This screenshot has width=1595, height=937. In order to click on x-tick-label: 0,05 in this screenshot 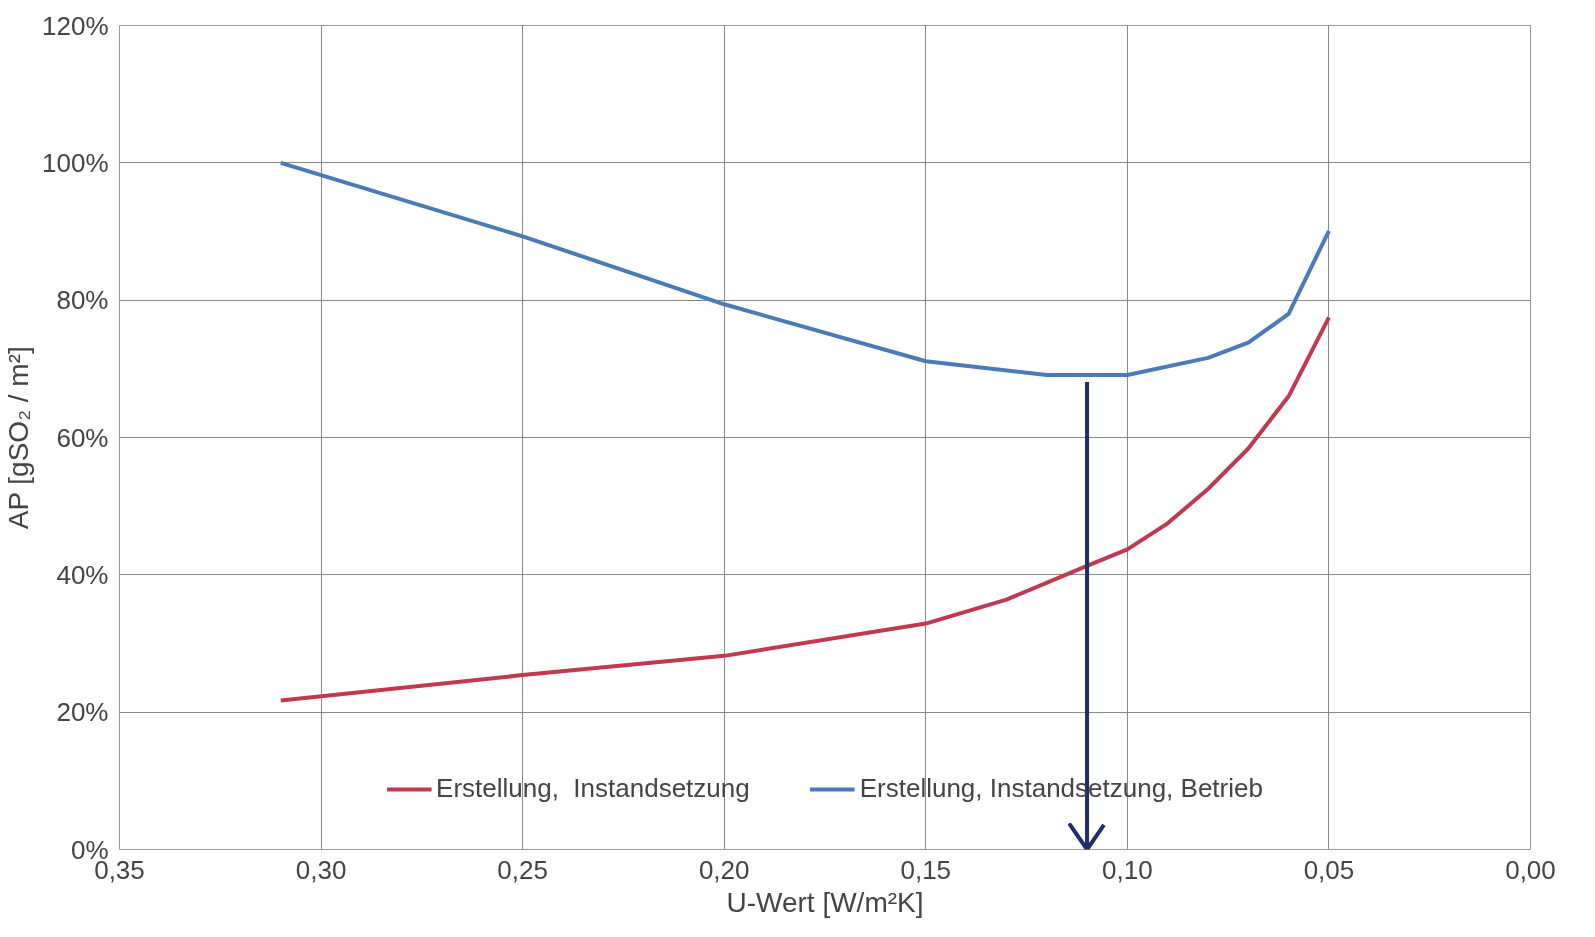, I will do `click(1329, 869)`.